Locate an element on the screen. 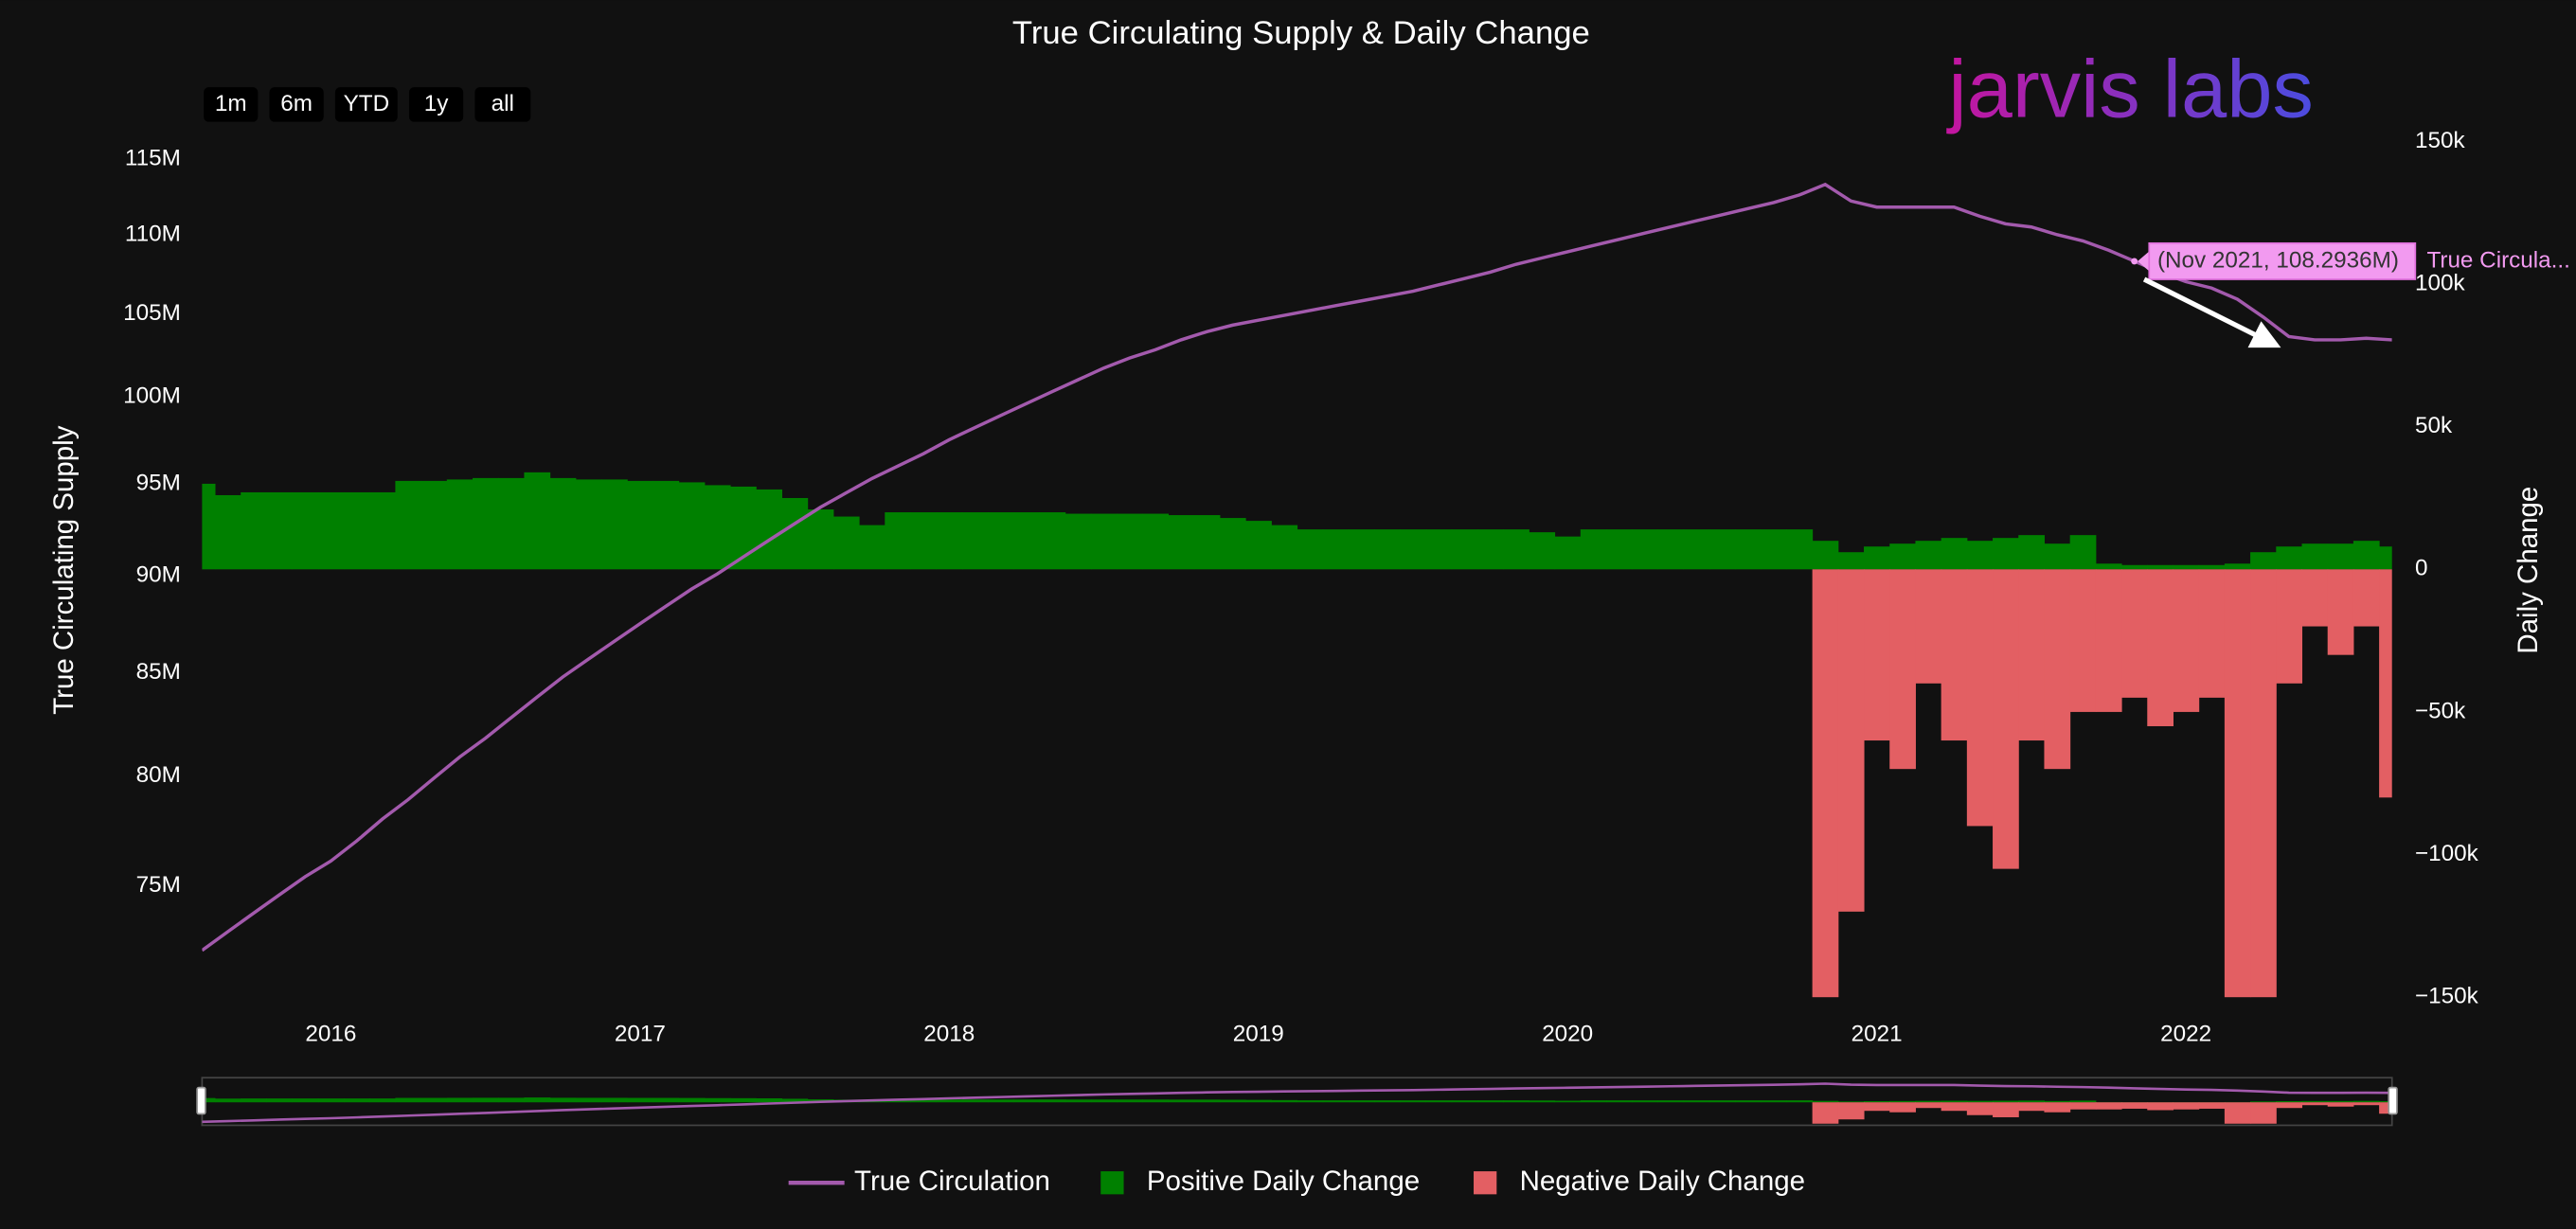 This screenshot has width=2576, height=1229. range-button-label: all is located at coordinates (503, 103).